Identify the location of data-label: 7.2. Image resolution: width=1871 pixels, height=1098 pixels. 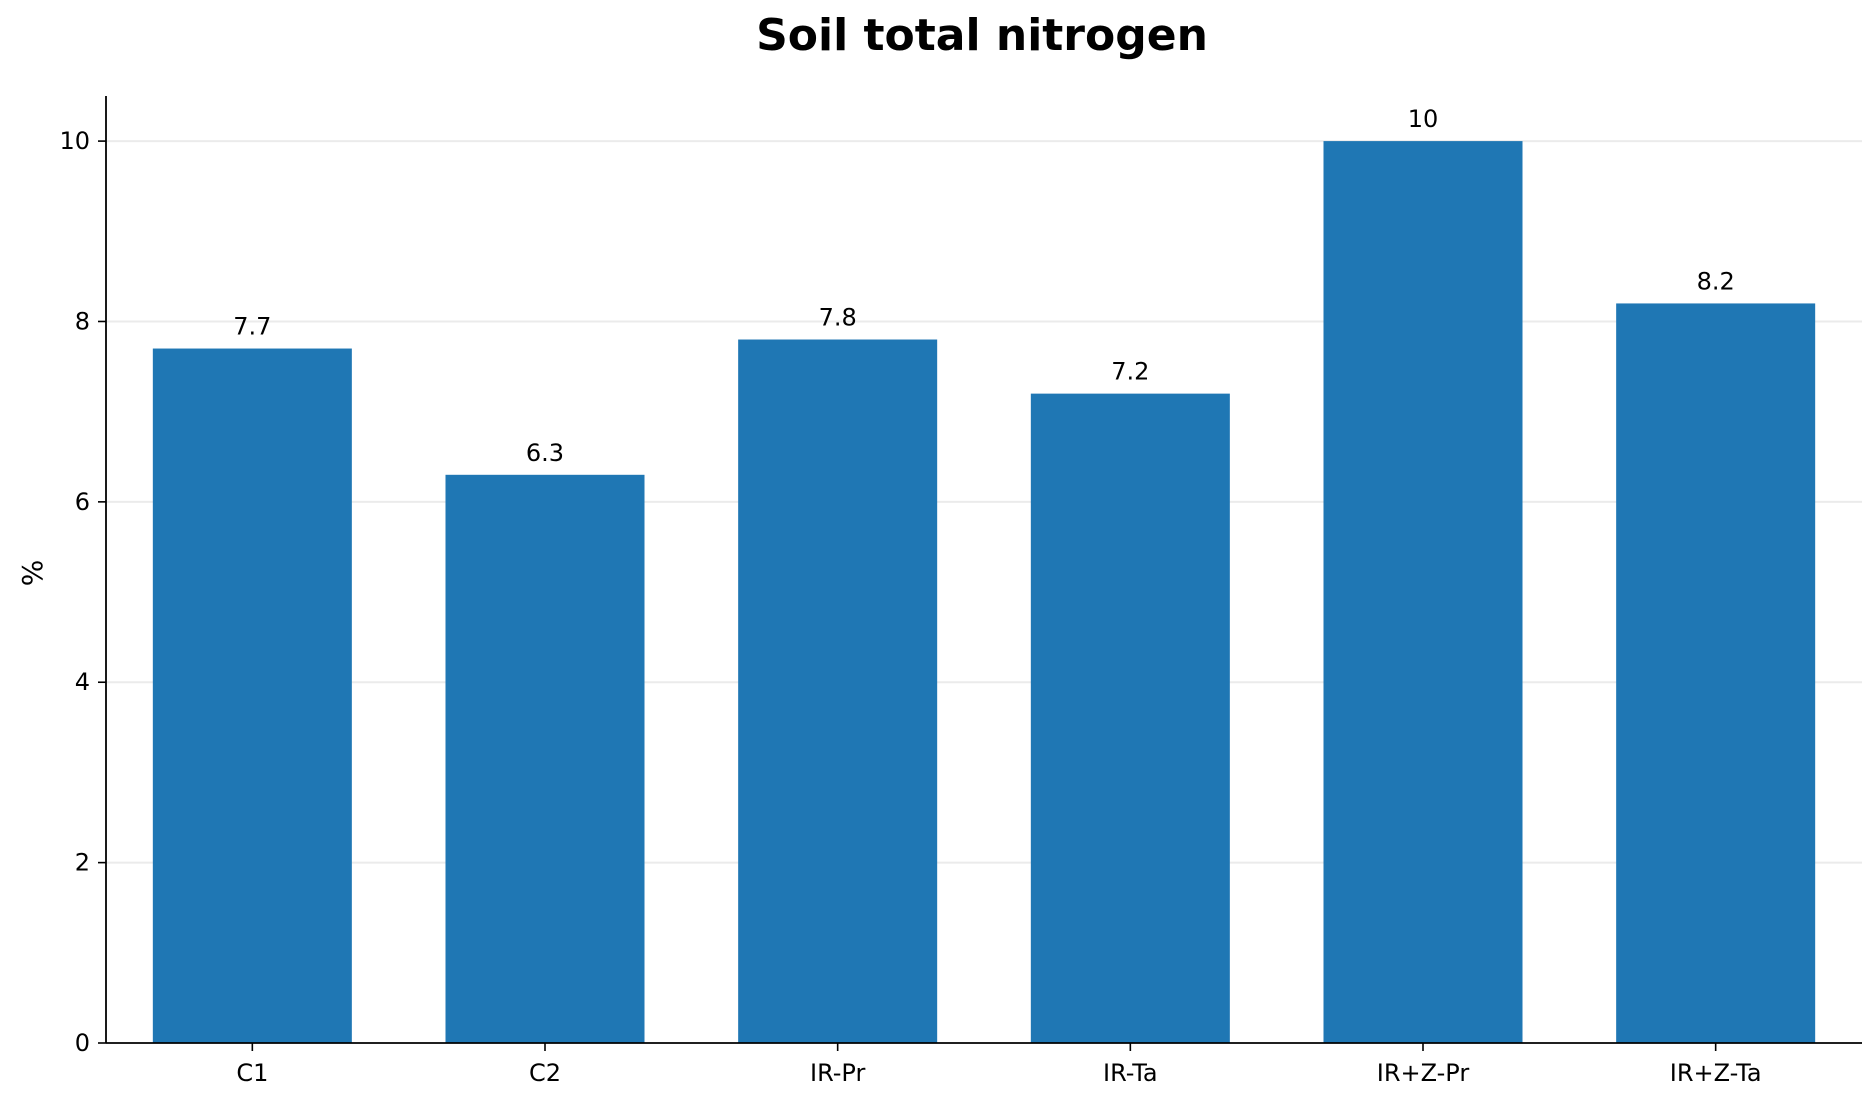
(1130, 372).